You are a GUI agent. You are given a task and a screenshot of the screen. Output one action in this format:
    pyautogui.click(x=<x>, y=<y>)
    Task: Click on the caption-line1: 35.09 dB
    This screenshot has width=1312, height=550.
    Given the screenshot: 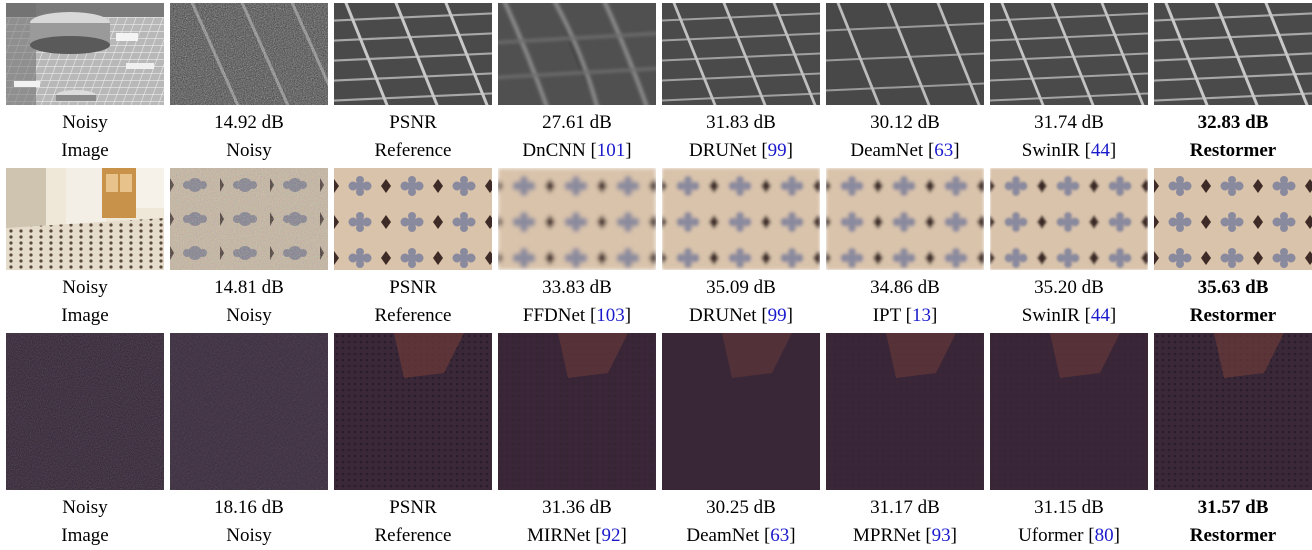 What is the action you would take?
    pyautogui.click(x=741, y=287)
    